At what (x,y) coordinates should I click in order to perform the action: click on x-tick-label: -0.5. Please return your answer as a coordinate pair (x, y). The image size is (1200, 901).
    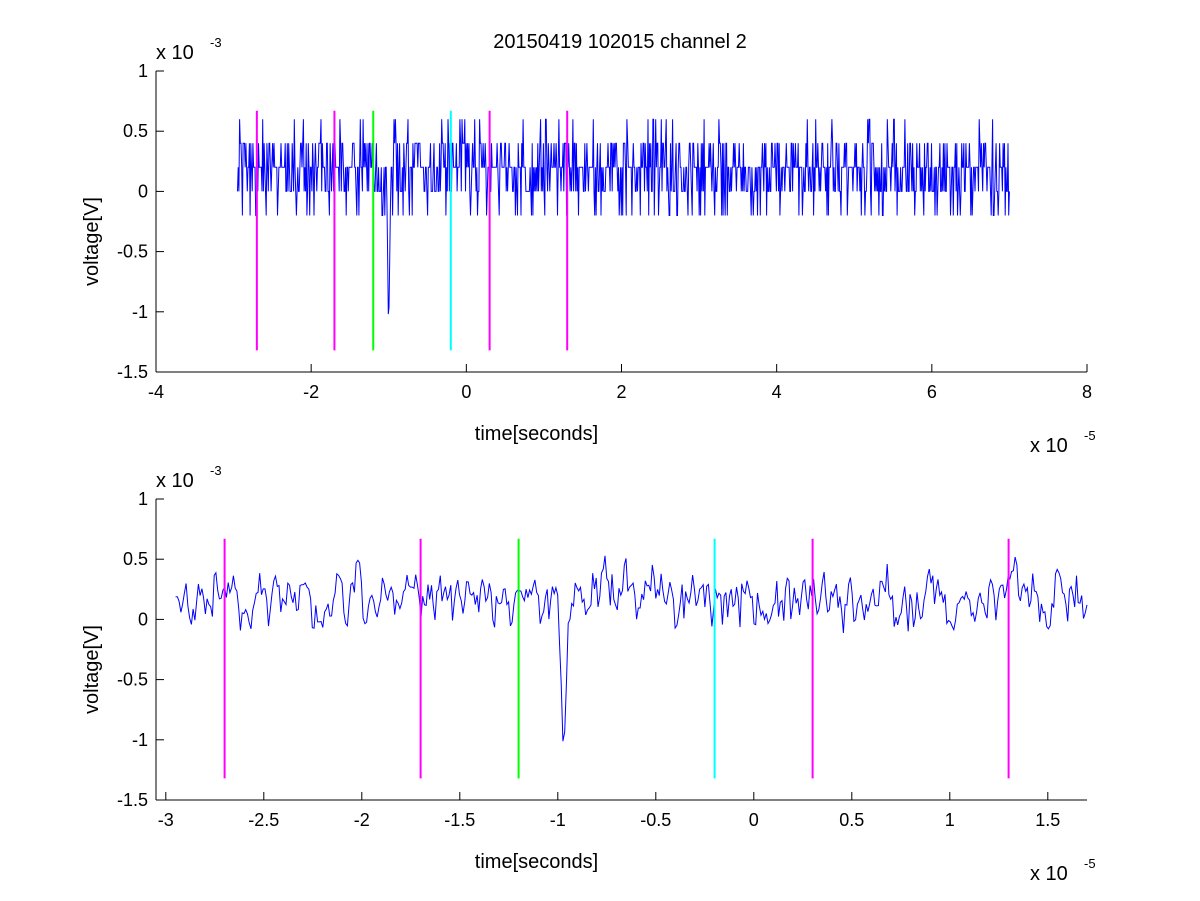
    Looking at the image, I should click on (655, 820).